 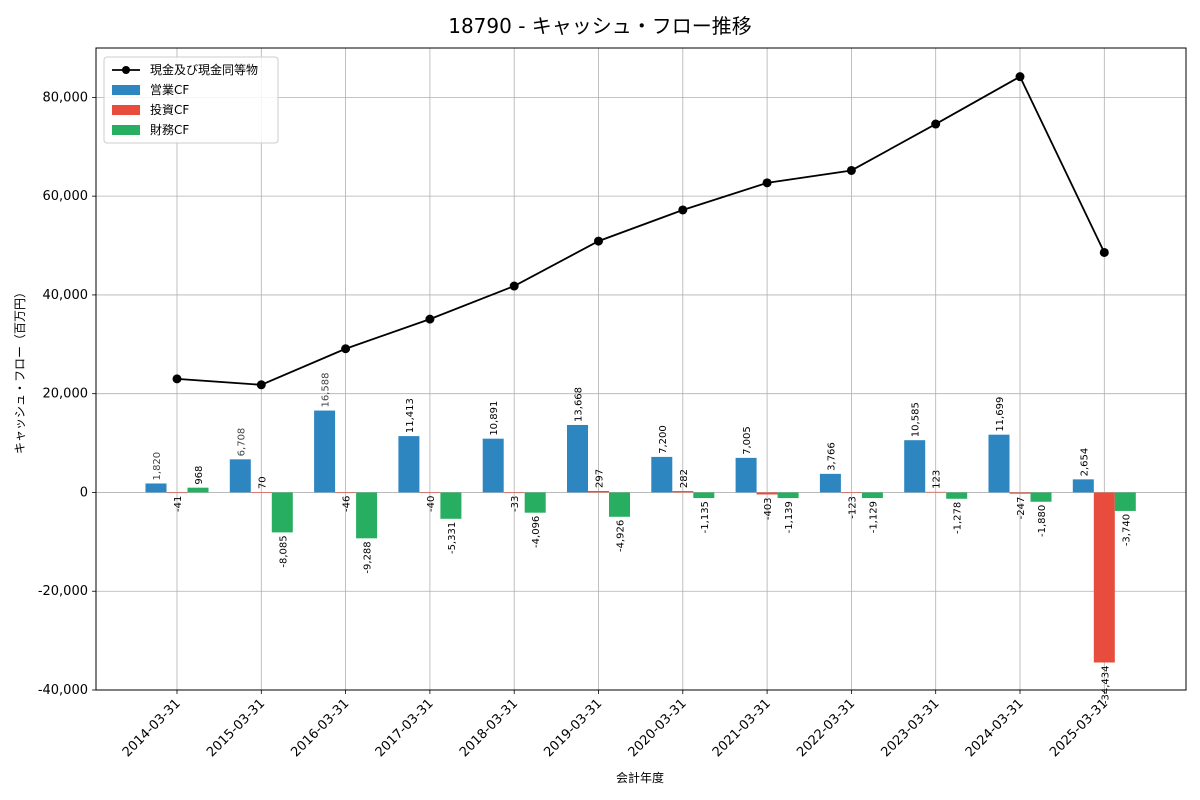 What do you see at coordinates (178, 504) in the screenshot?
I see `data-label: -41` at bounding box center [178, 504].